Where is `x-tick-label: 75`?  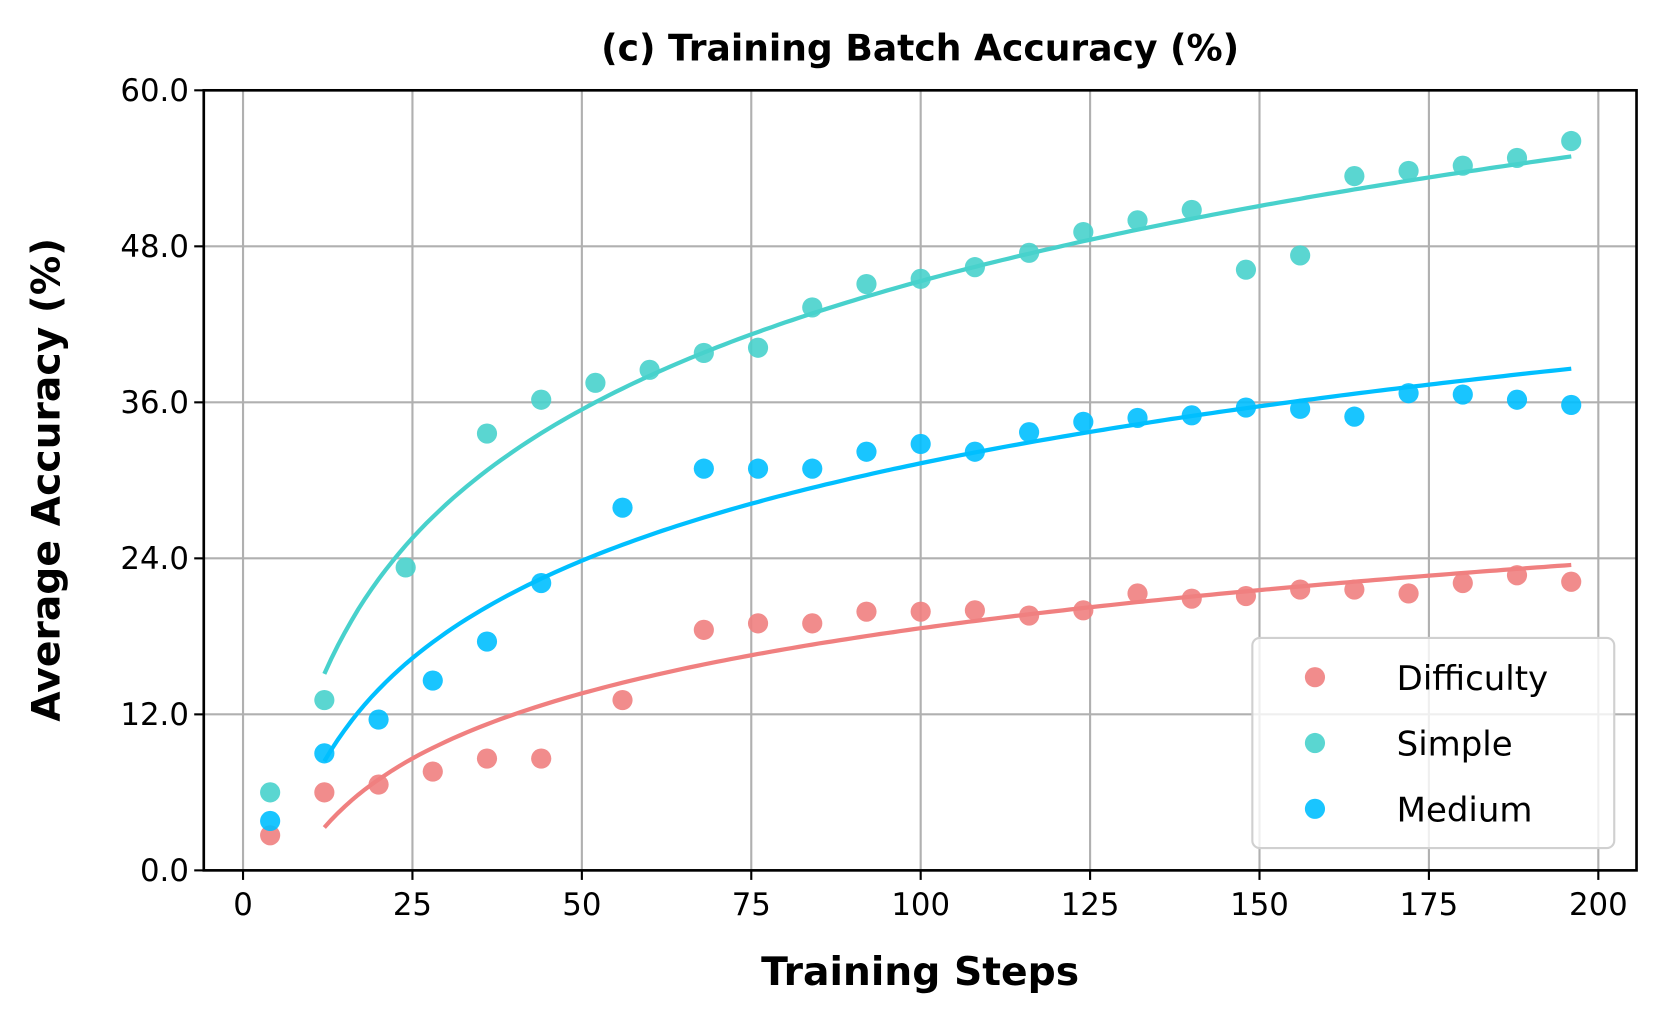
x-tick-label: 75 is located at coordinates (751, 905).